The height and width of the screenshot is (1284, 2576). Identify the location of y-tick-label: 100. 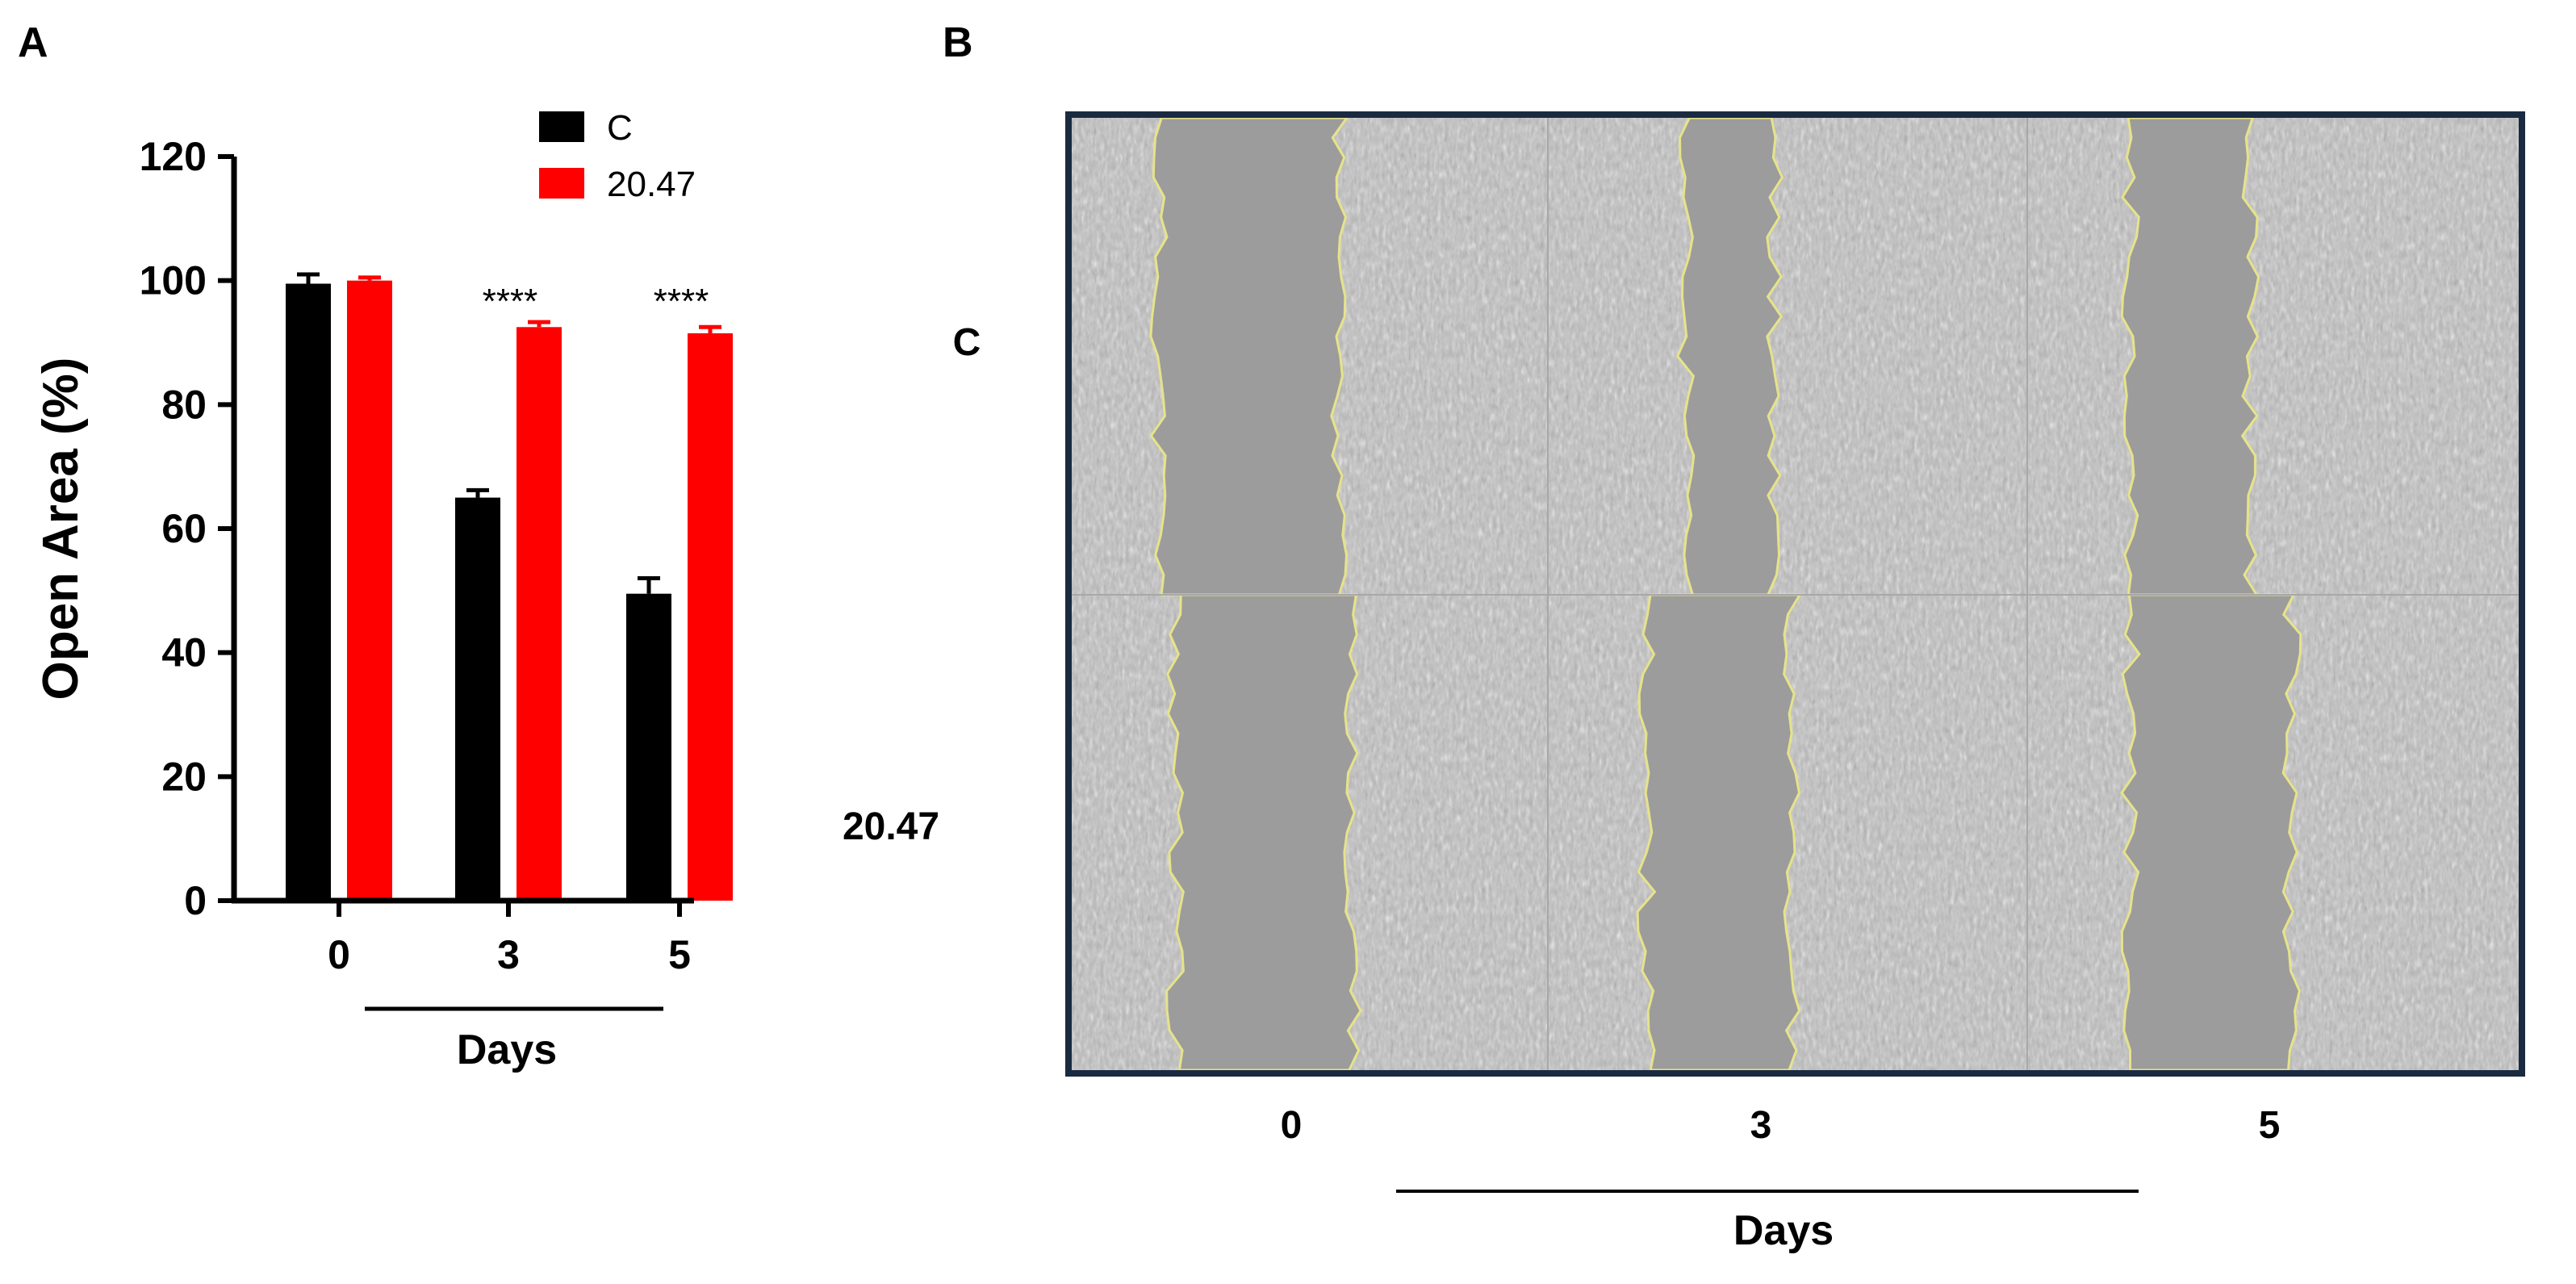
(173, 280).